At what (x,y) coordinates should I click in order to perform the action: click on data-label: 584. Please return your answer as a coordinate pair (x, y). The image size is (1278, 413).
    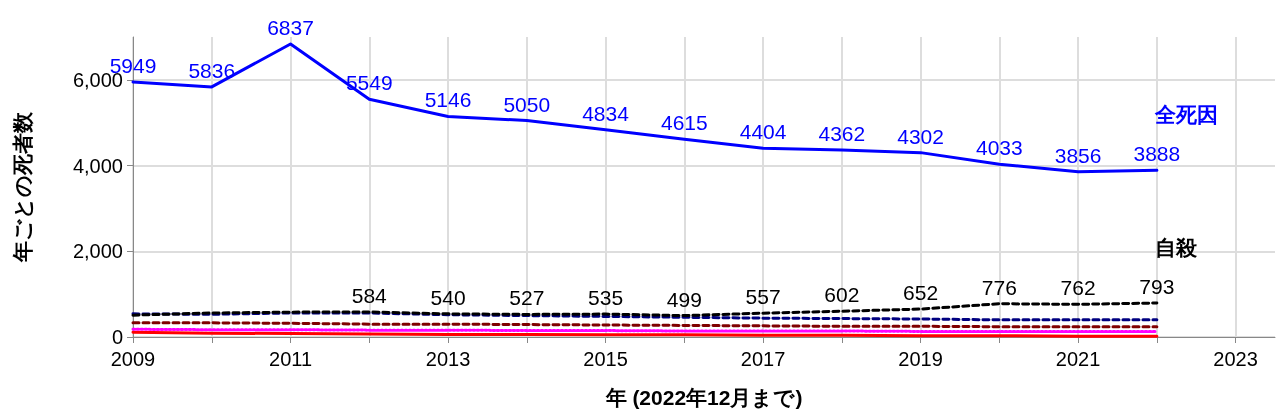
    Looking at the image, I should click on (369, 295).